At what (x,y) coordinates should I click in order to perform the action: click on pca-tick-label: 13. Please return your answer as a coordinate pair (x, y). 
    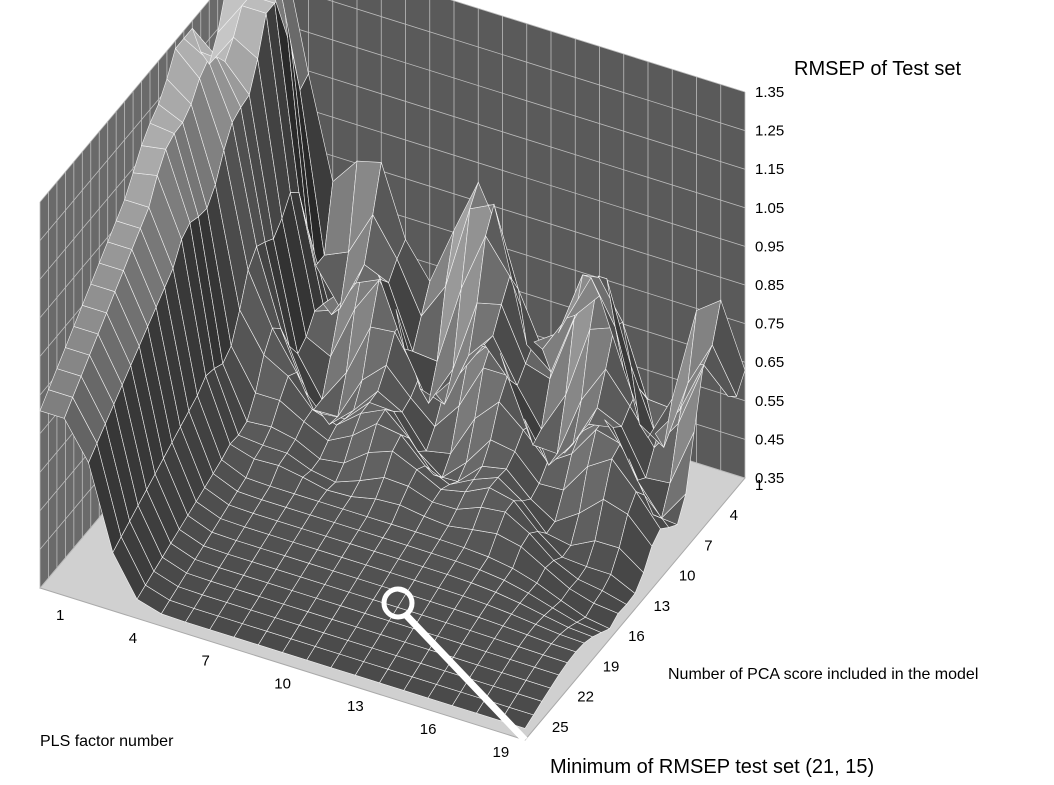
    Looking at the image, I should click on (661, 606).